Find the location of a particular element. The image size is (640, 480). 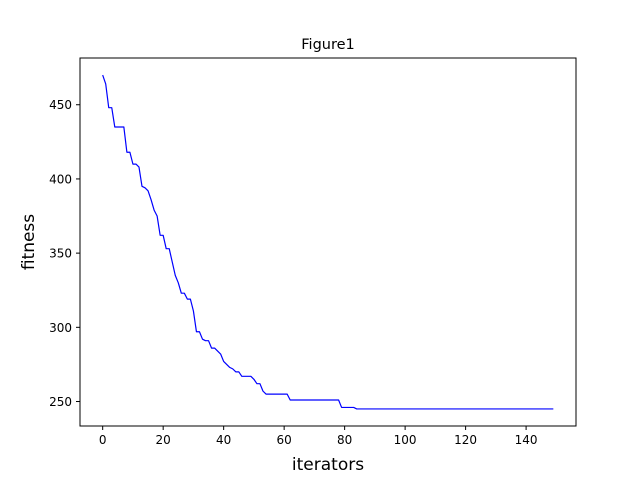

x-tick-label: 0 is located at coordinates (103, 440).